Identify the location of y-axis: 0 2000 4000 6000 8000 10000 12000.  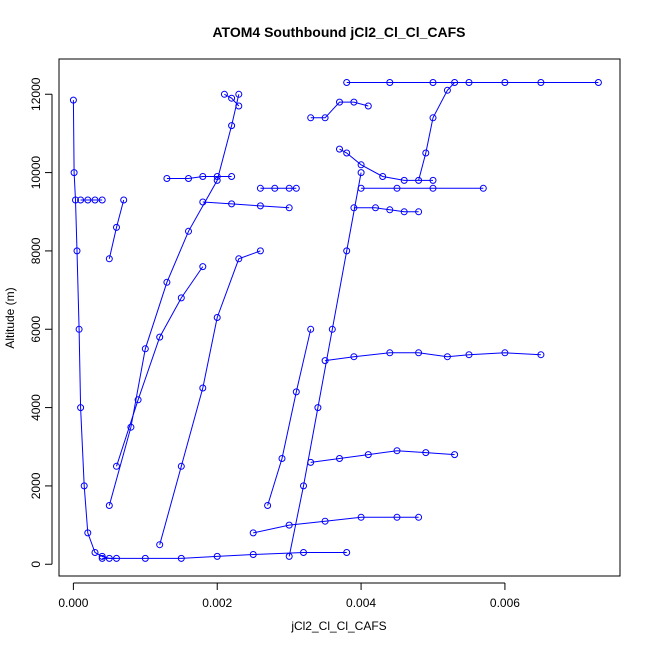
(41, 322).